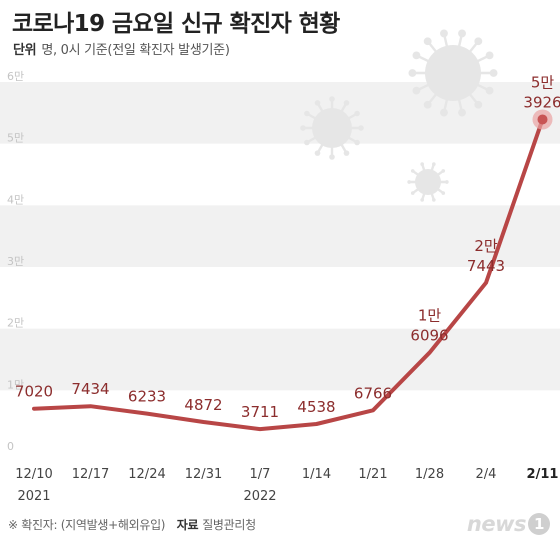  Describe the element at coordinates (33, 474) in the screenshot. I see `x-tick-label: 12/10` at that location.